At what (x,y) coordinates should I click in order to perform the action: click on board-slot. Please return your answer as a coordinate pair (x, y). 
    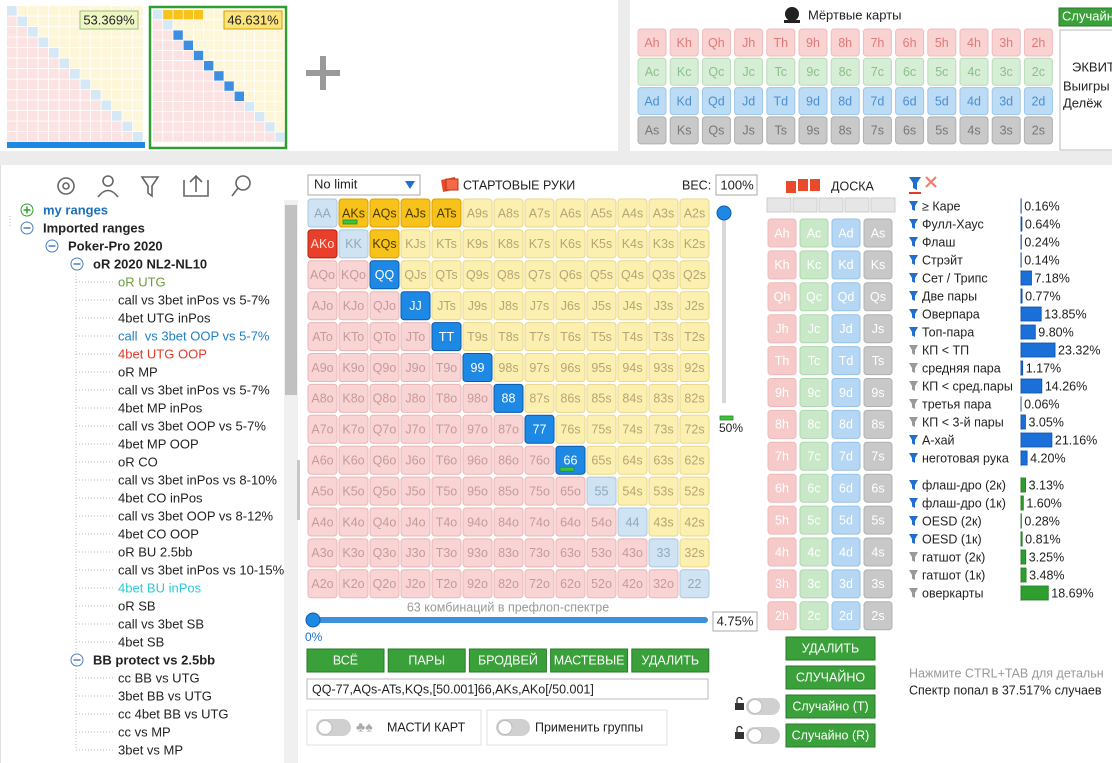
    Looking at the image, I should click on (857, 205).